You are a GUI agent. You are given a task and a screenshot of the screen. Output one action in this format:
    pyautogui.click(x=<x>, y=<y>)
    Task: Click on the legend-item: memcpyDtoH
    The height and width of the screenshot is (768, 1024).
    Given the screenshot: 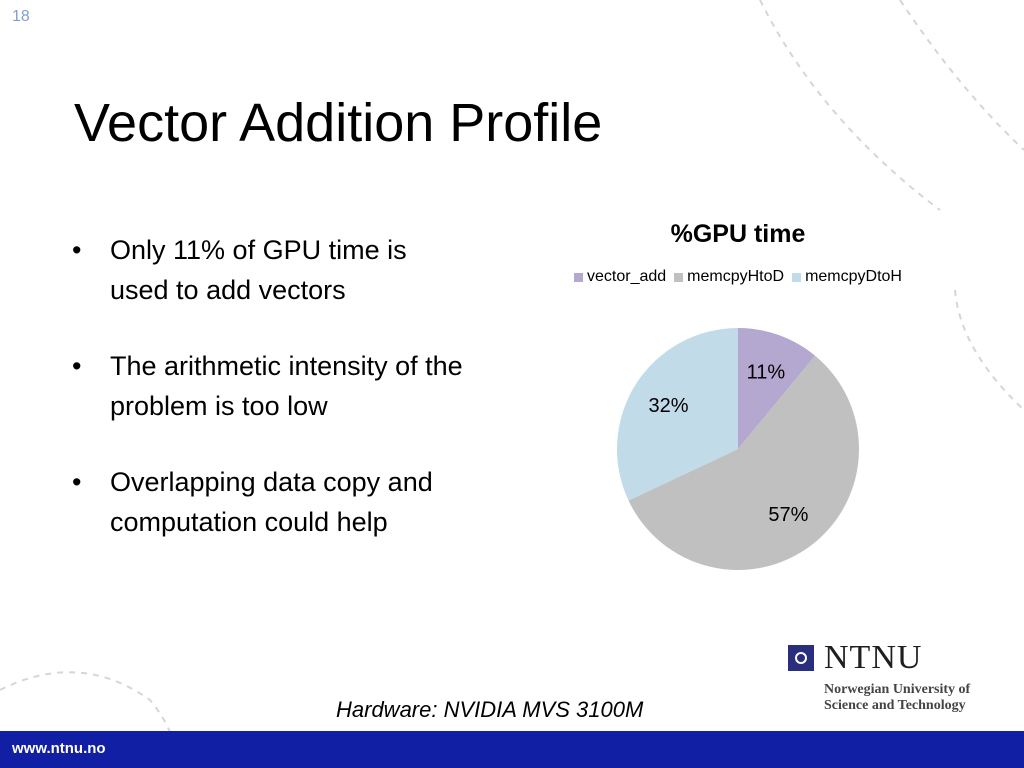 What is the action you would take?
    pyautogui.click(x=847, y=277)
    